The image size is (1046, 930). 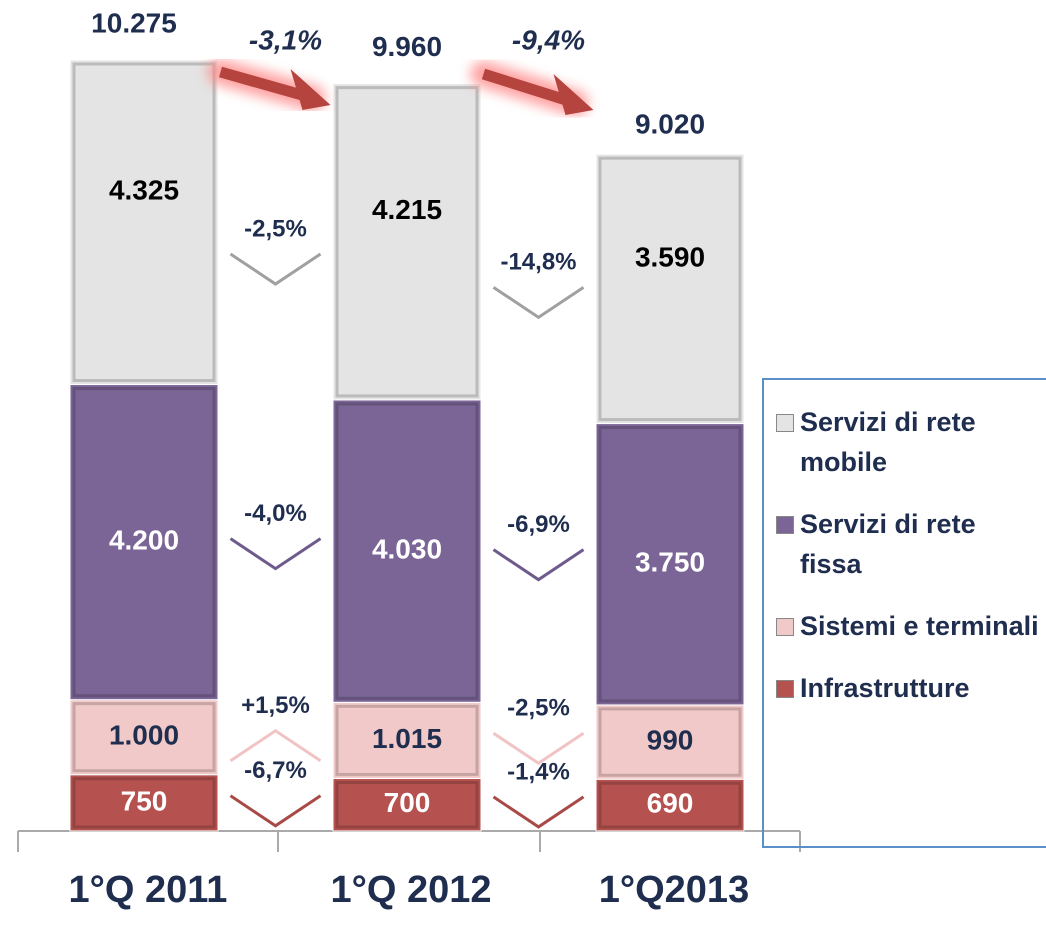 I want to click on value-label: 700, so click(x=407, y=802).